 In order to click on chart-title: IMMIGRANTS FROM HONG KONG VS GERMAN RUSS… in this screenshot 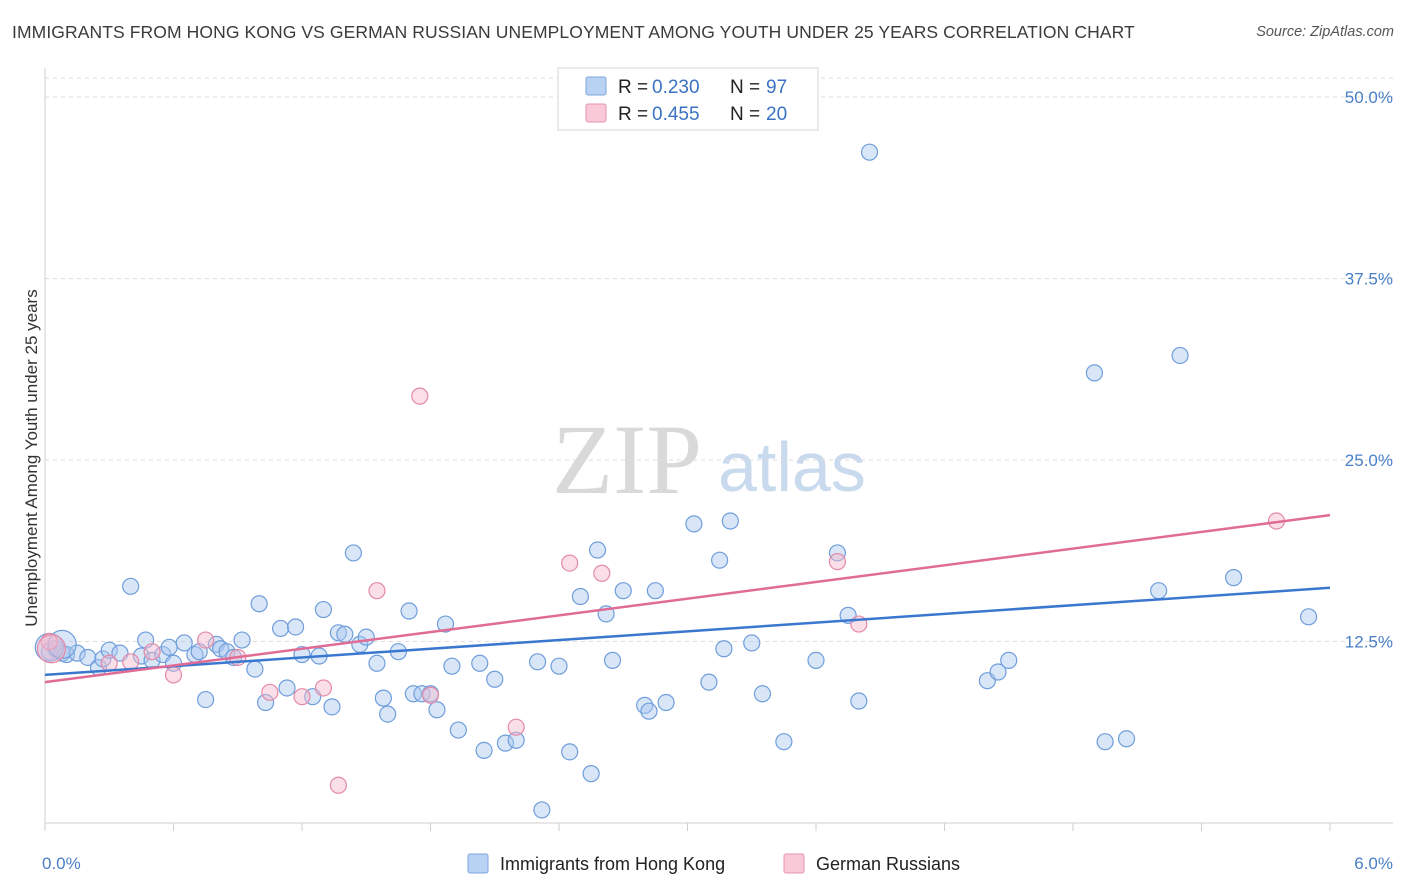, I will do `click(573, 32)`.